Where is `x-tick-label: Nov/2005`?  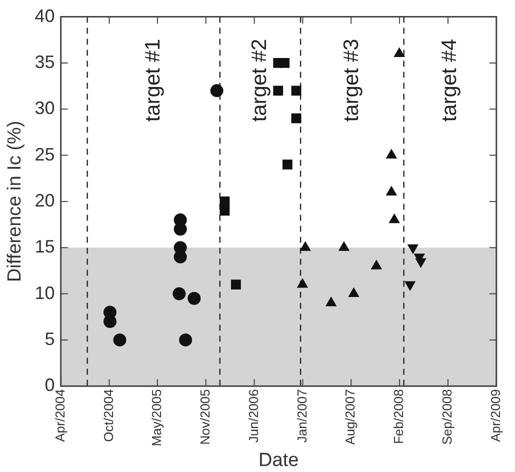 x-tick-label: Nov/2005 is located at coordinates (204, 417).